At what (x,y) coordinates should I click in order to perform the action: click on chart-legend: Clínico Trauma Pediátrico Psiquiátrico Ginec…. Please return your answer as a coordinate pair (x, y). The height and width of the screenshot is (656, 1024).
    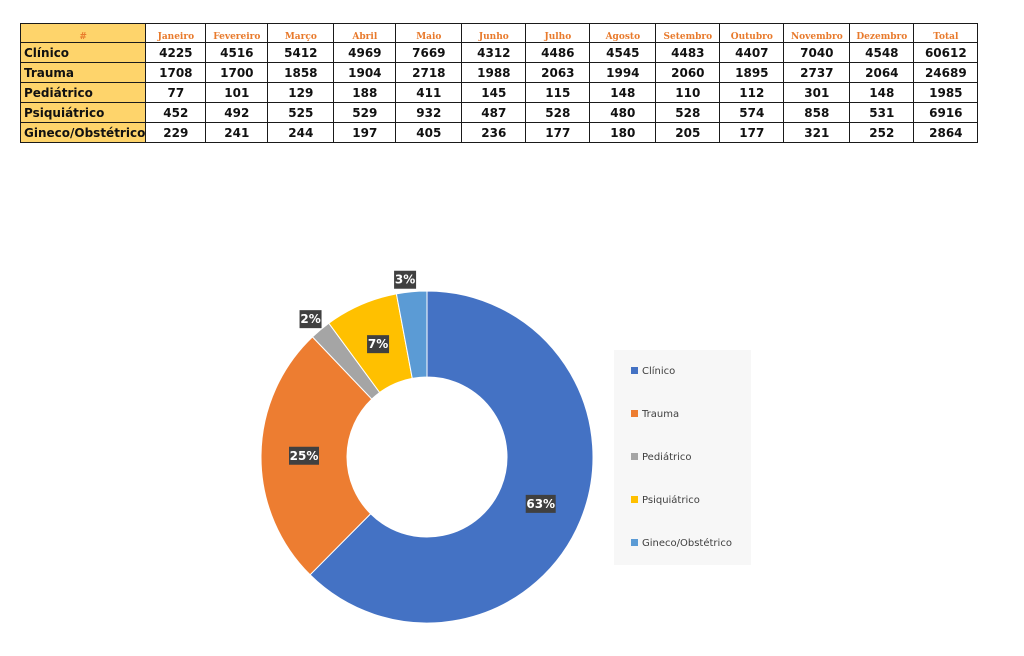
    Looking at the image, I should click on (681, 457).